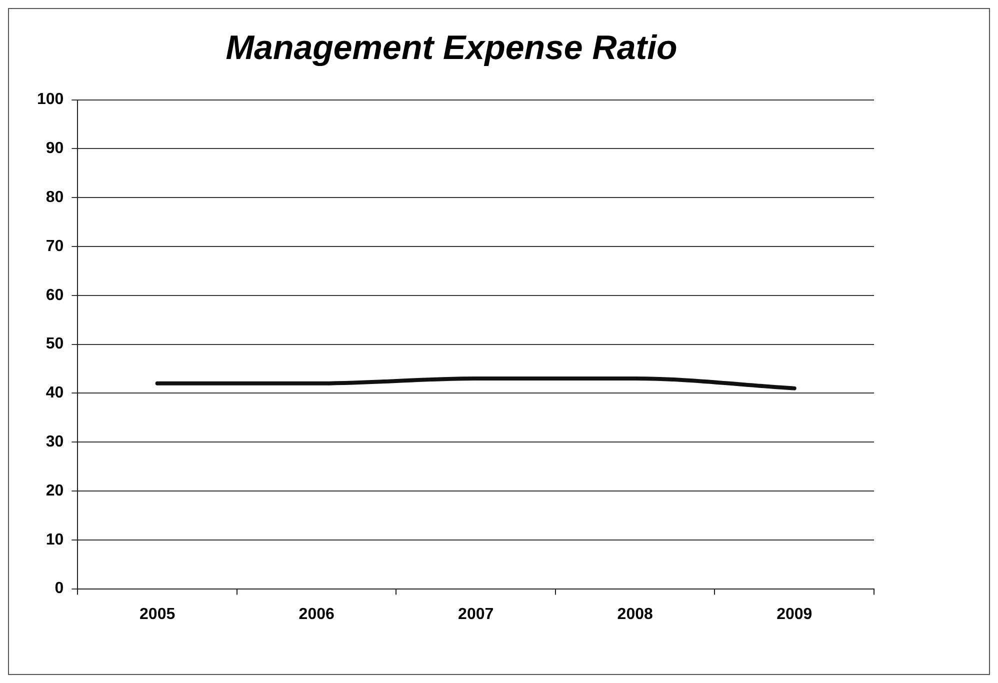 The height and width of the screenshot is (683, 998). What do you see at coordinates (50, 99) in the screenshot?
I see `y-tick-label: 100` at bounding box center [50, 99].